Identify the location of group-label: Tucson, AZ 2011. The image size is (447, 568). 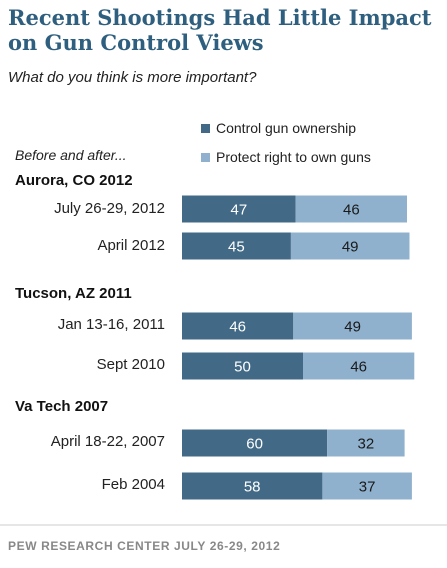
(73, 293).